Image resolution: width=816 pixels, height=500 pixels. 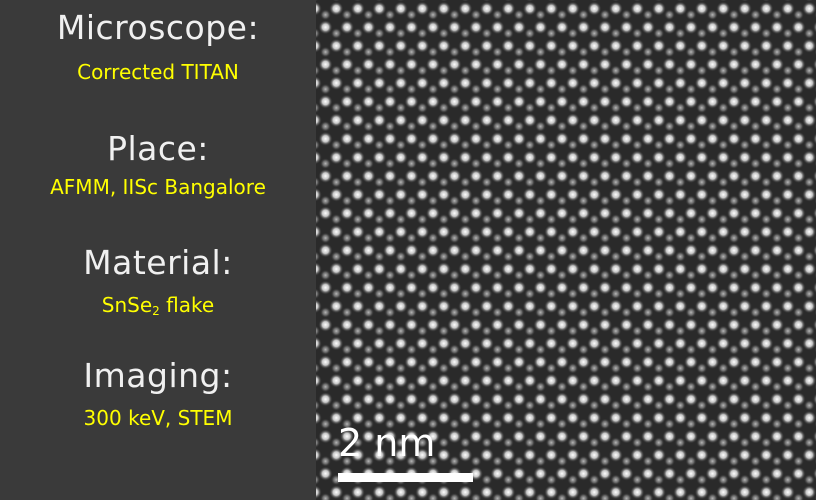 What do you see at coordinates (187, 305) in the screenshot?
I see `material-suffix: flake` at bounding box center [187, 305].